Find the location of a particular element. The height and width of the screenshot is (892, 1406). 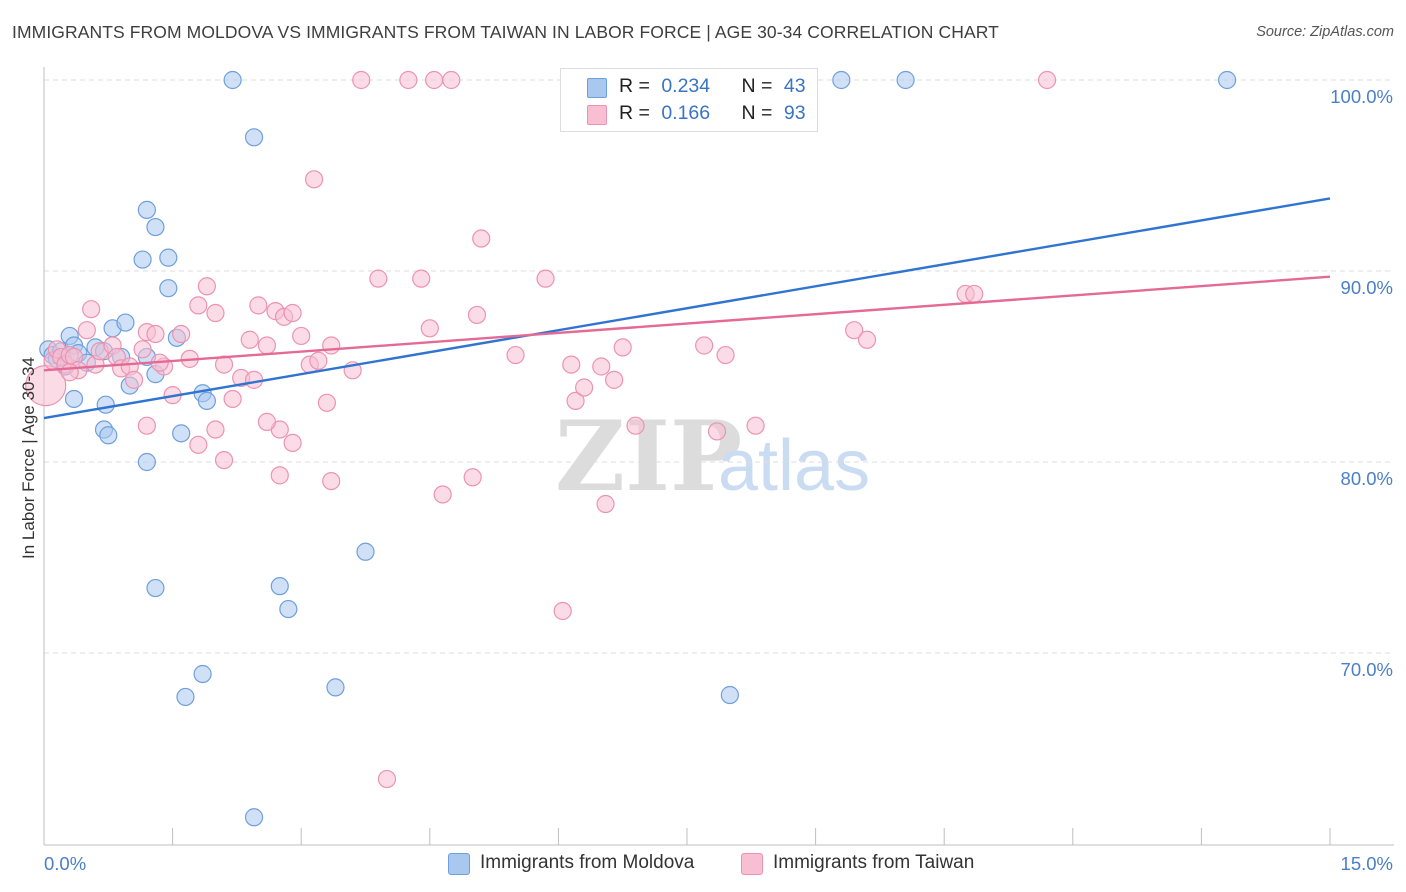

legend-n-value: 43 is located at coordinates (794, 86).